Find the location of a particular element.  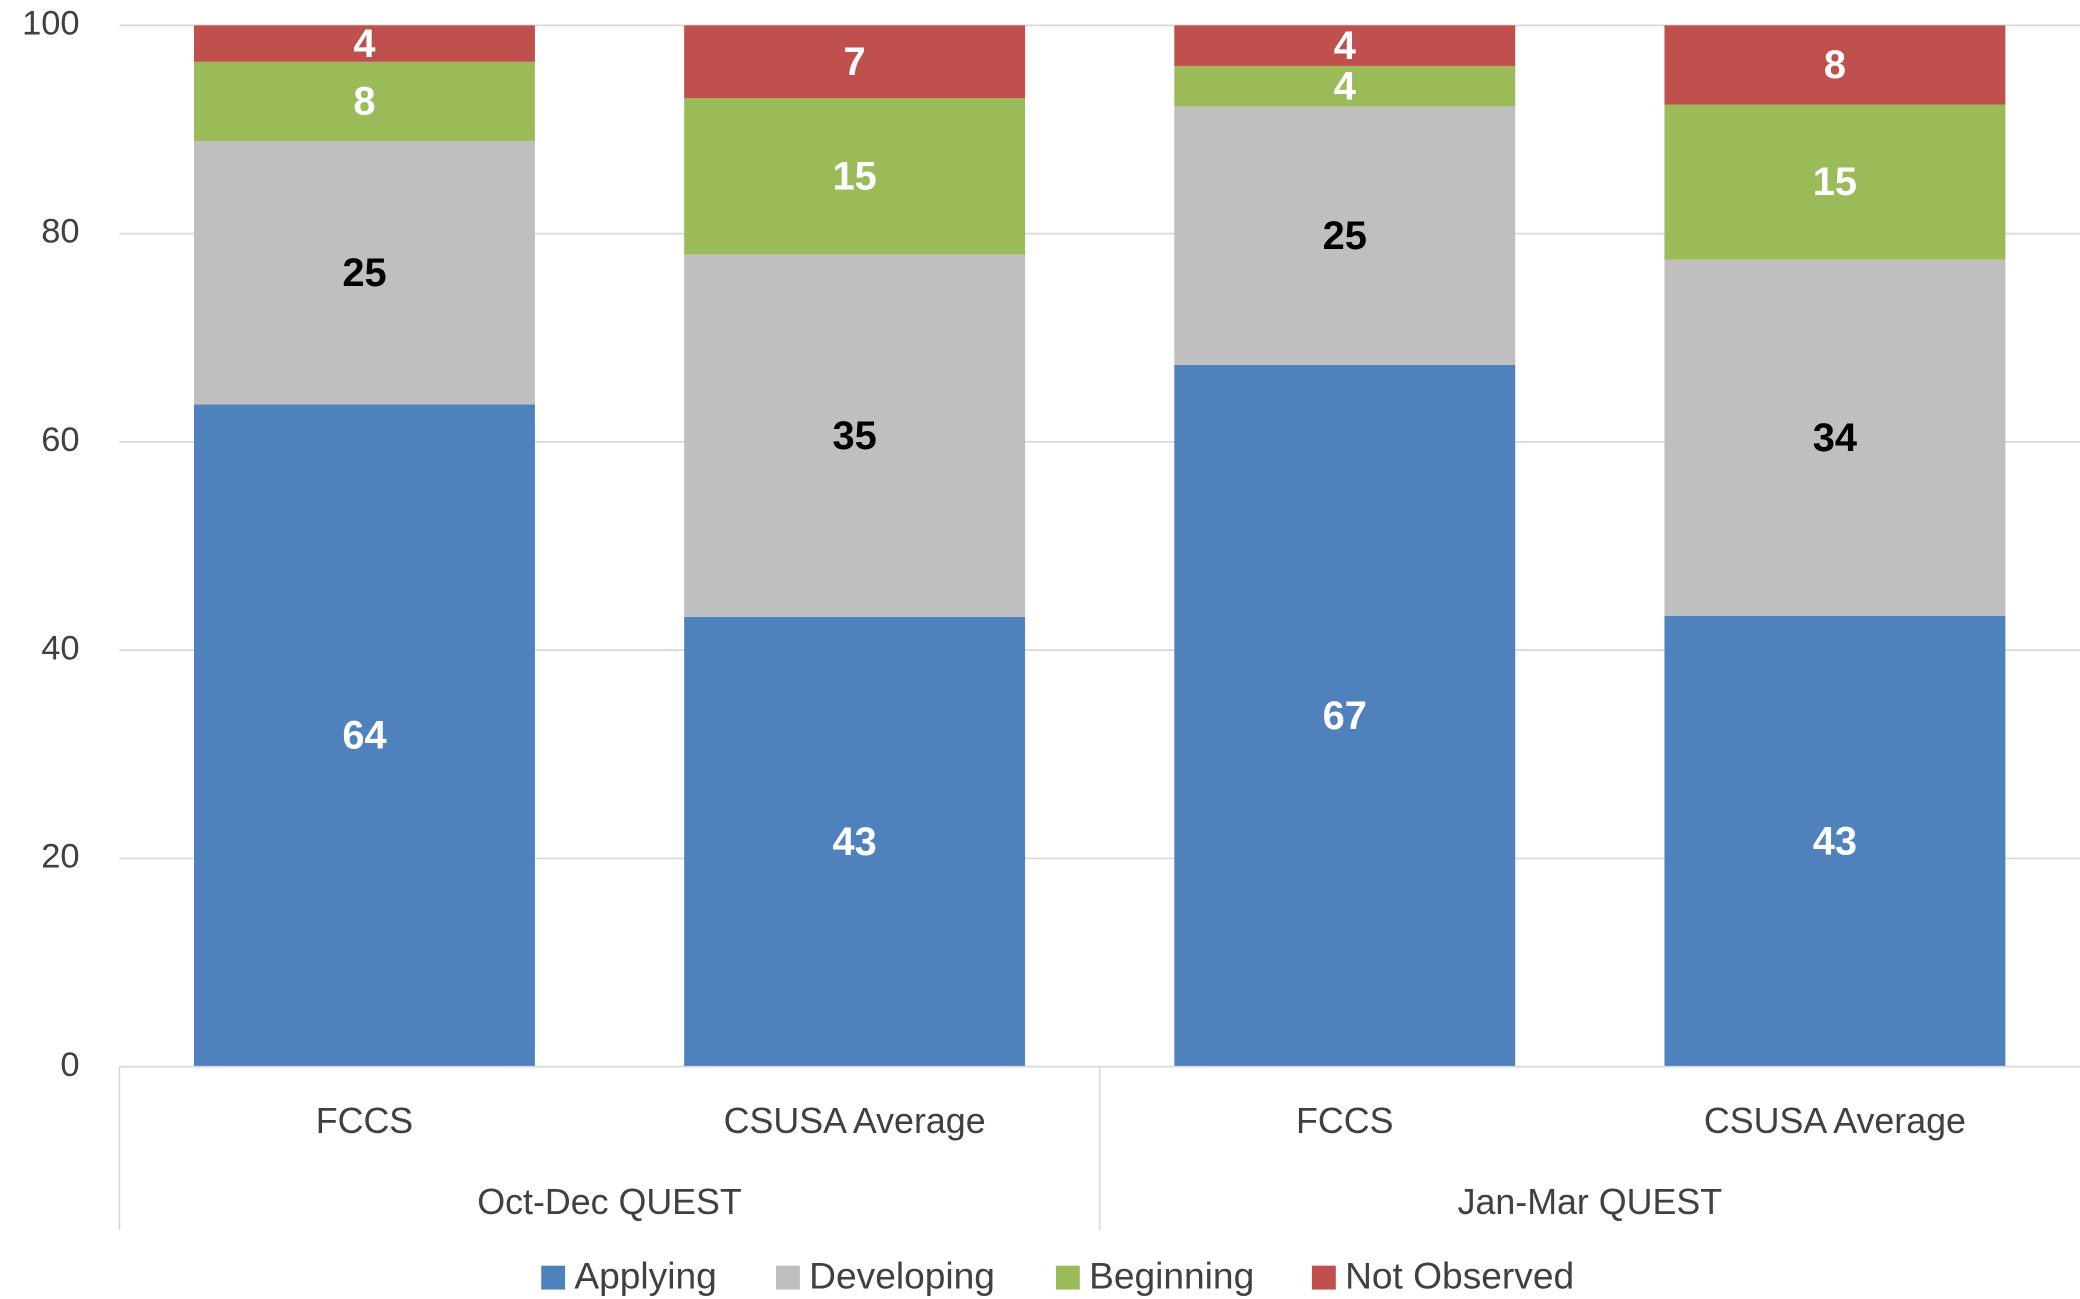

data-label: 64 is located at coordinates (364, 736).